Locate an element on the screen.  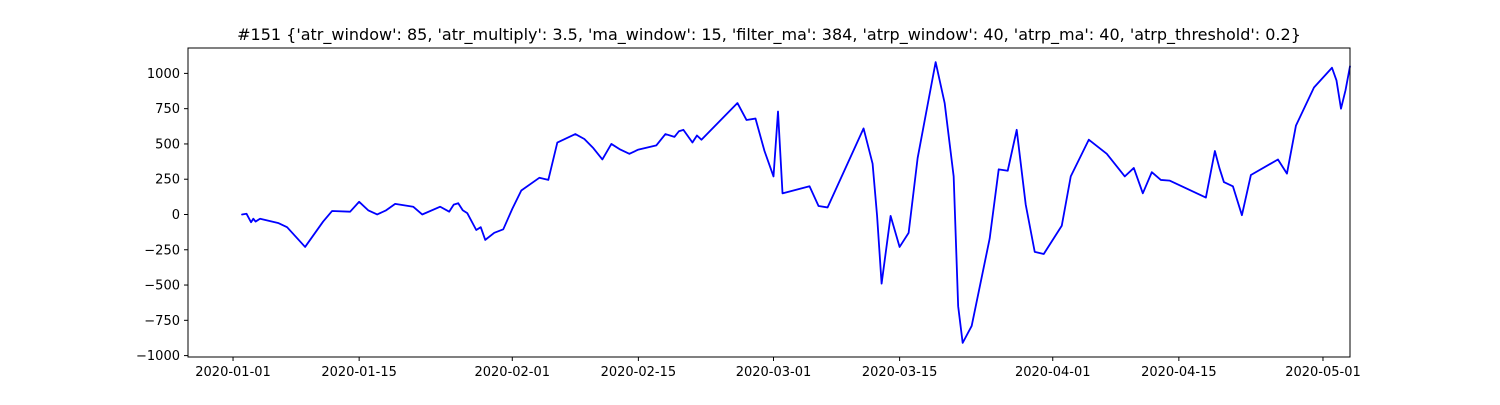
x-tick-label-1: 2020-01-15 is located at coordinates (359, 372).